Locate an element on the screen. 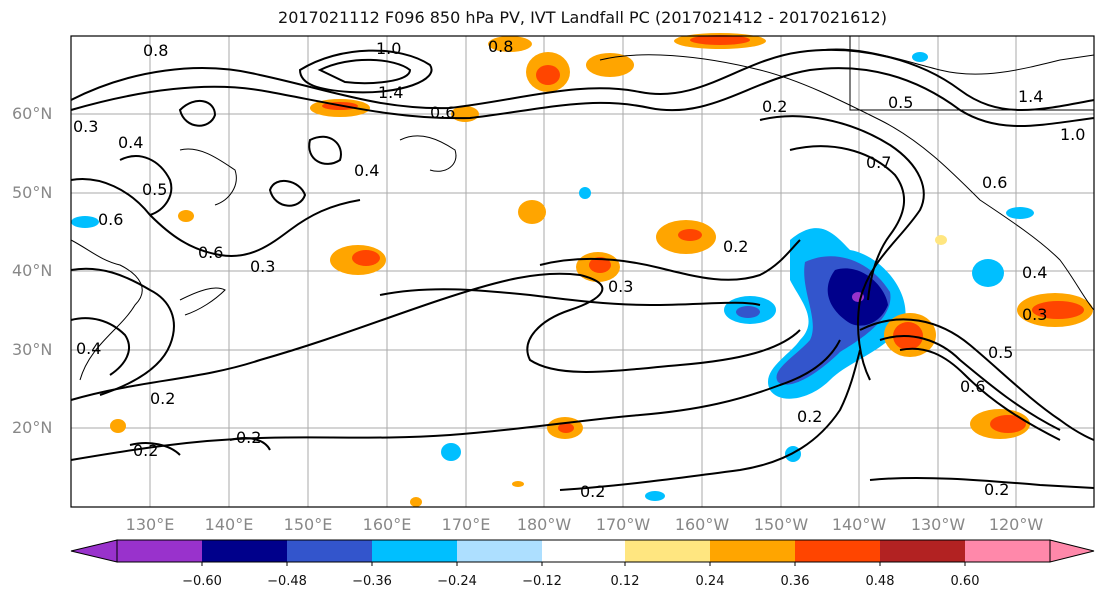 The height and width of the screenshot is (601, 1105). lon-label: 160°E is located at coordinates (387, 524).